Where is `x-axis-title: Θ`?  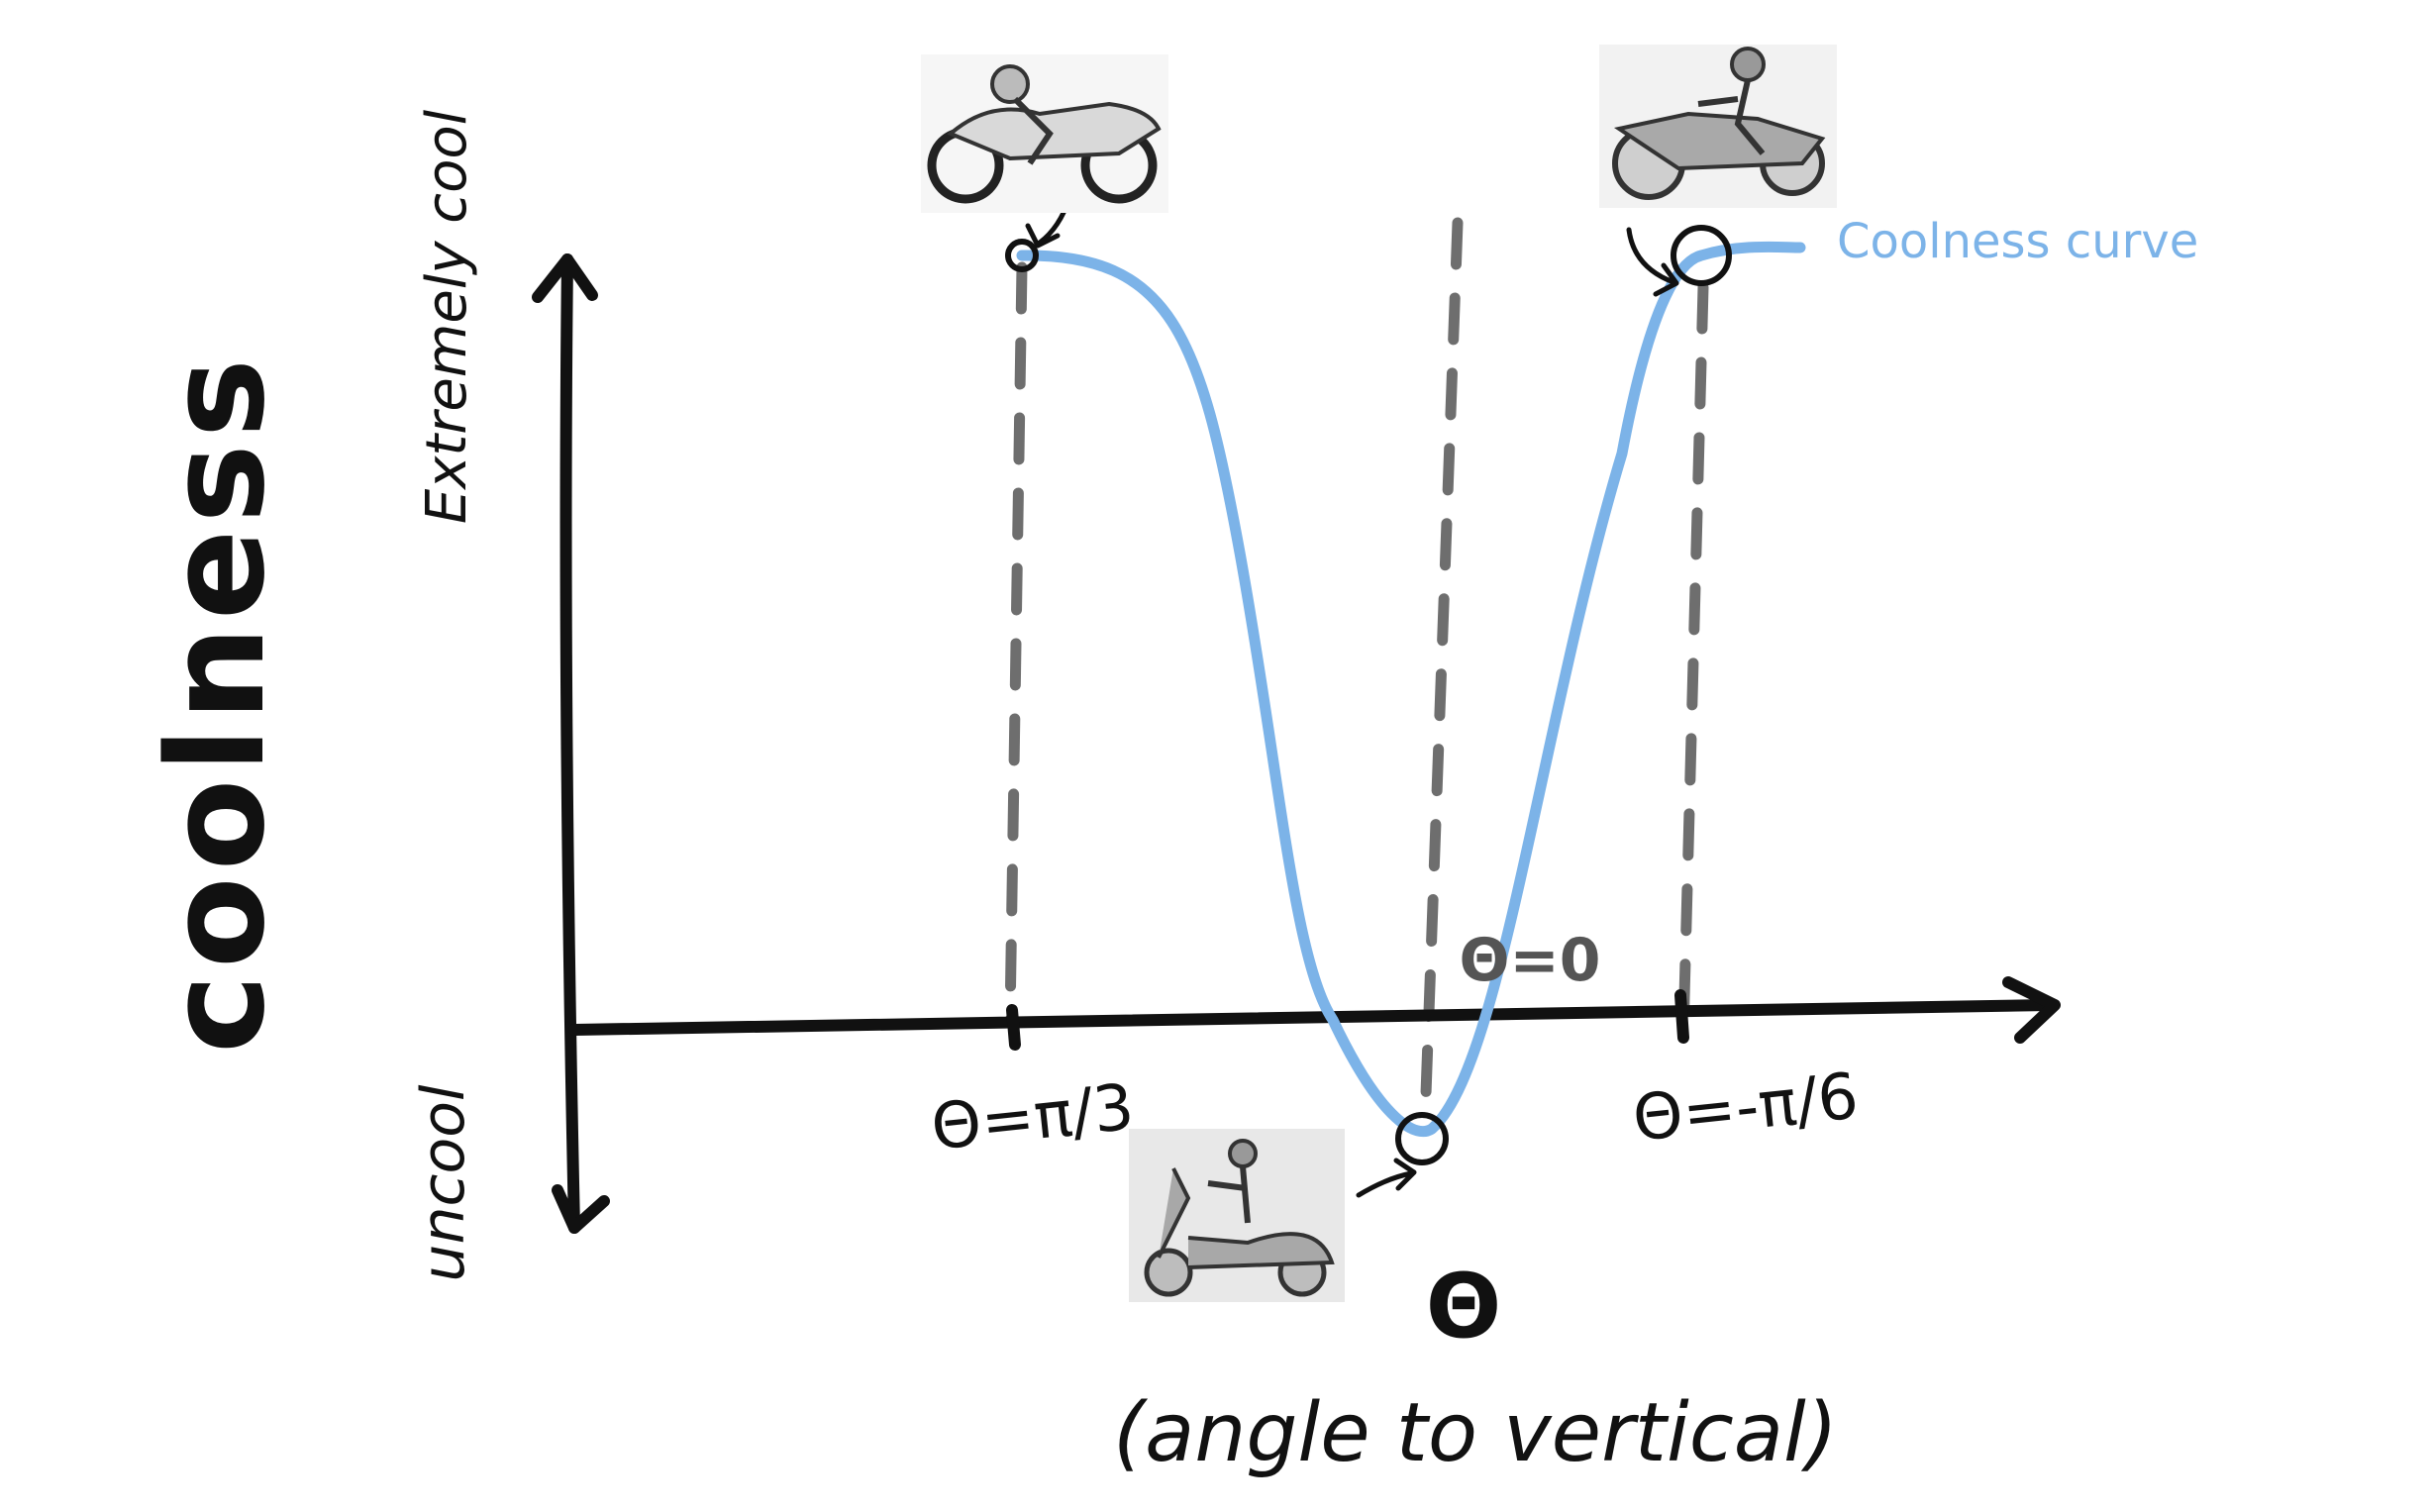 x-axis-title: Θ is located at coordinates (1464, 1307).